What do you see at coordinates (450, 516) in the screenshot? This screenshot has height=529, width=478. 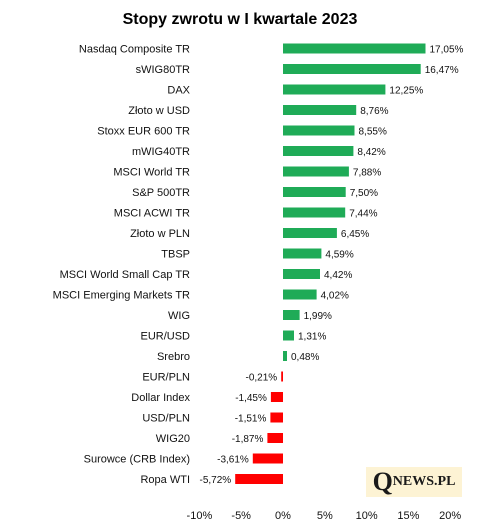 I see `x-tick-label: 20%` at bounding box center [450, 516].